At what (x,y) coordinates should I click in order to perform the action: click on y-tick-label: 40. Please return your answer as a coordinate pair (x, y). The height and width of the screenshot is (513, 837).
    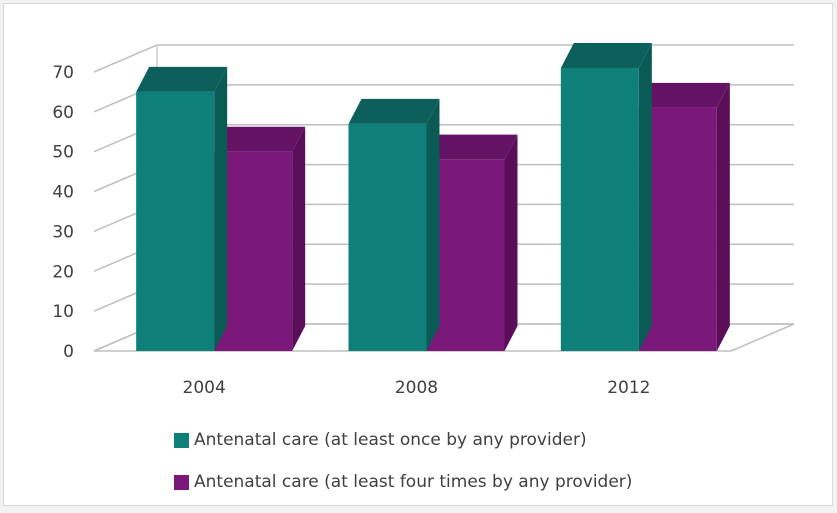
    Looking at the image, I should click on (63, 193).